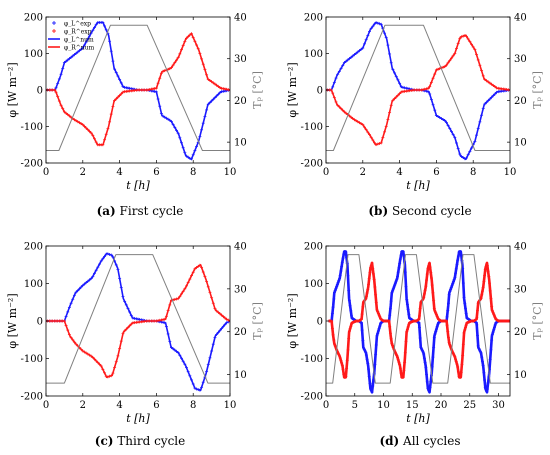 This screenshot has height=455, width=550. I want to click on legend-label: φ_R^num, so click(79, 48).